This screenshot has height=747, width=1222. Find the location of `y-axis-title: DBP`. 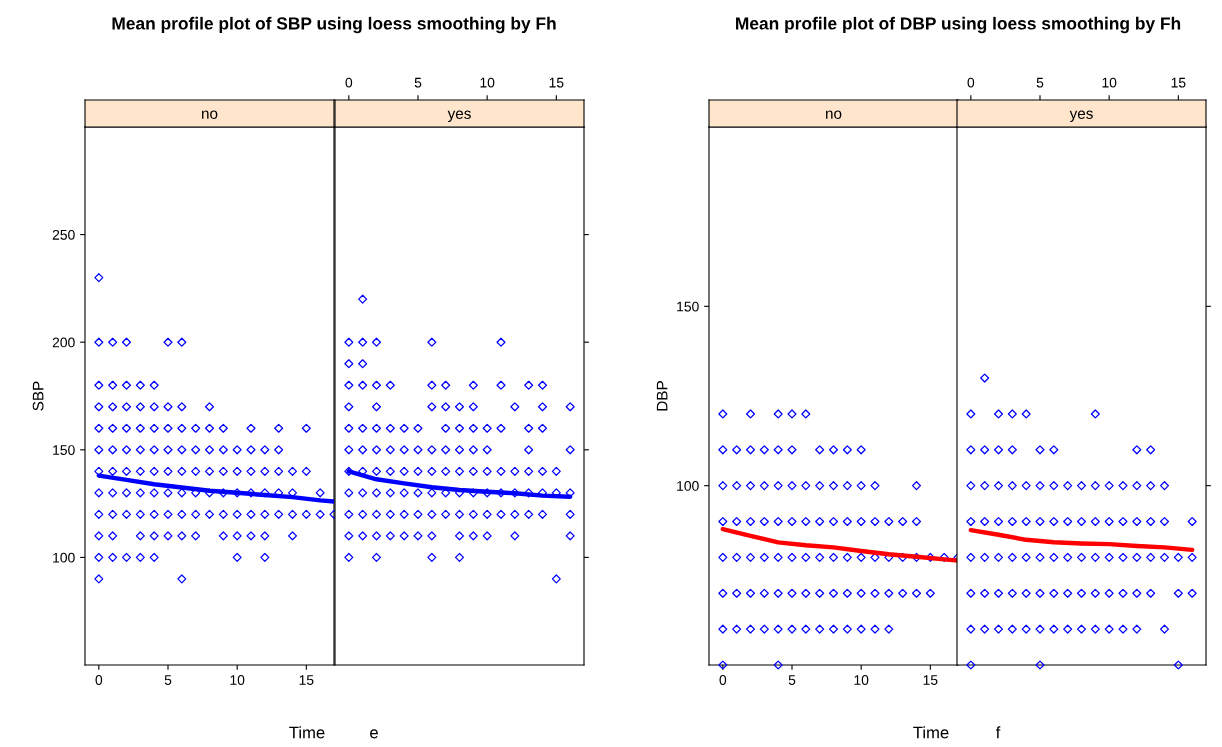

y-axis-title: DBP is located at coordinates (662, 396).